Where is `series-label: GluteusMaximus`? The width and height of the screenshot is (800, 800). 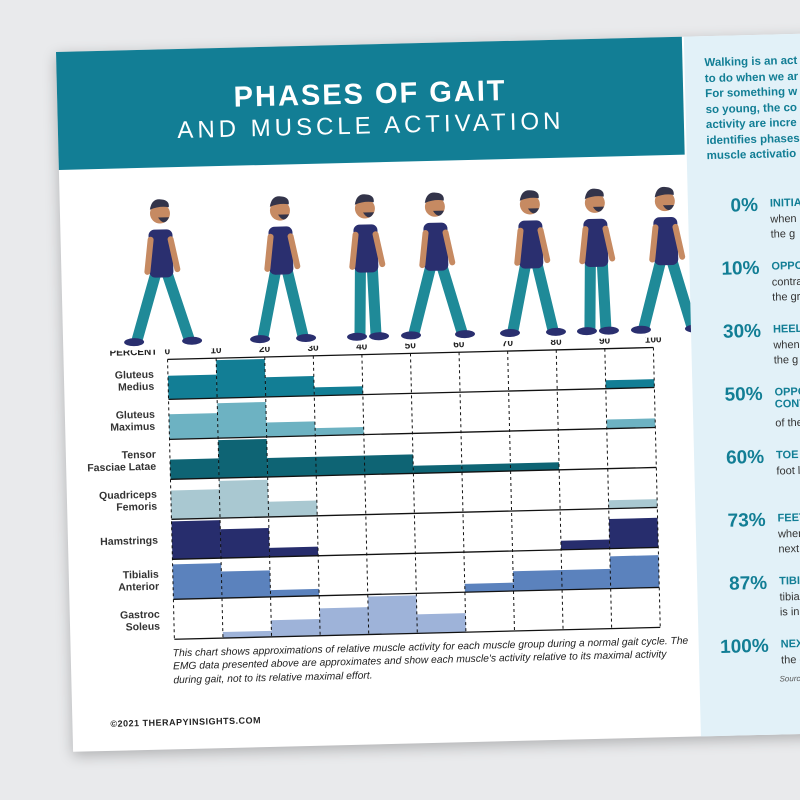
series-label: GluteusMaximus is located at coordinates (133, 421).